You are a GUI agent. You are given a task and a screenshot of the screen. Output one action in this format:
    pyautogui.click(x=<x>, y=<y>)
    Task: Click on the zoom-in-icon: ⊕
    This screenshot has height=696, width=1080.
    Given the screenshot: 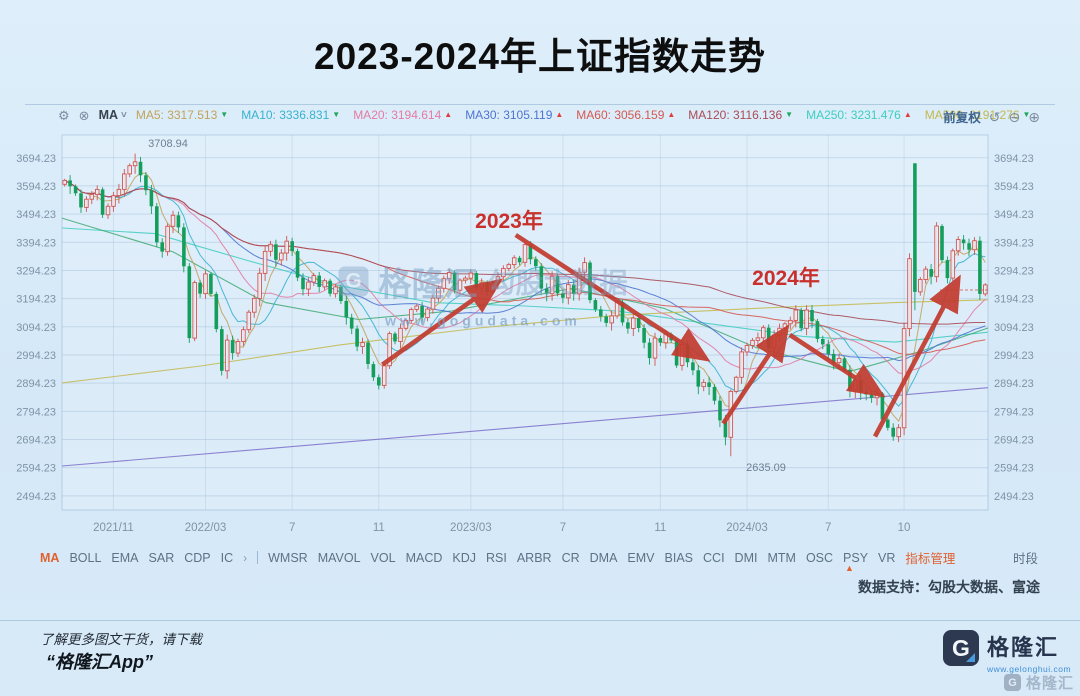 What is the action you would take?
    pyautogui.click(x=1034, y=116)
    